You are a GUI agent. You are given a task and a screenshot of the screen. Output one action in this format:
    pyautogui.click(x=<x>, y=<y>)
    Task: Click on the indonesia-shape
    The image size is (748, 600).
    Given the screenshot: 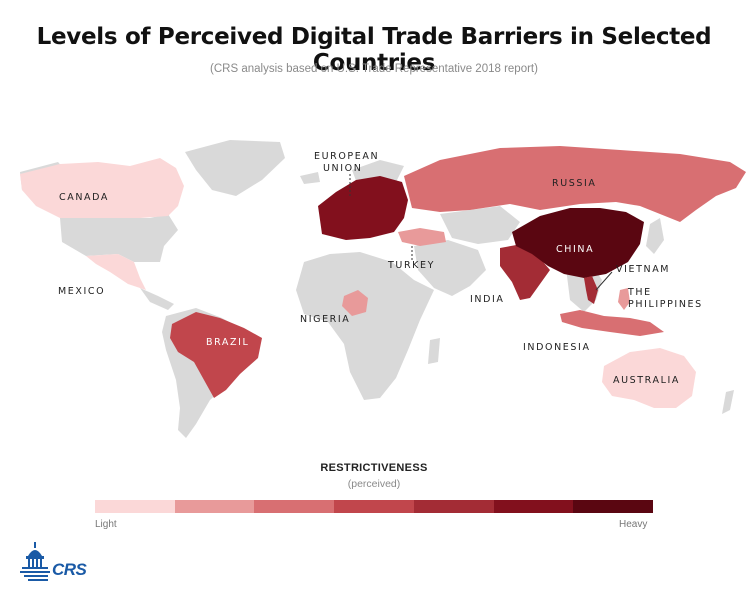 What is the action you would take?
    pyautogui.click(x=612, y=323)
    